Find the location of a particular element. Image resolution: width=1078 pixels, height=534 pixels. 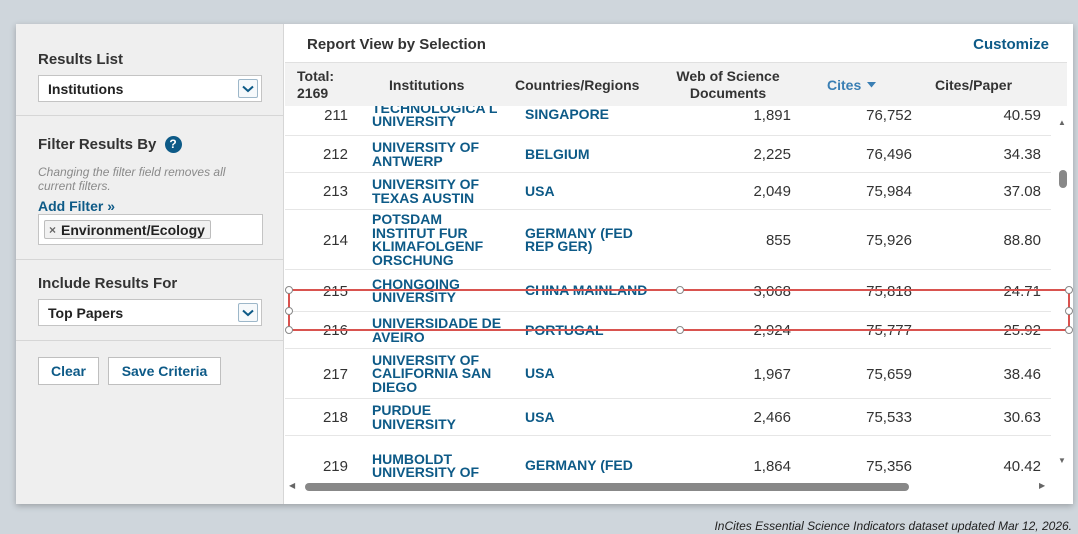

institution-link: HUMBOLDT UNIVERSITY OF is located at coordinates (426, 465).